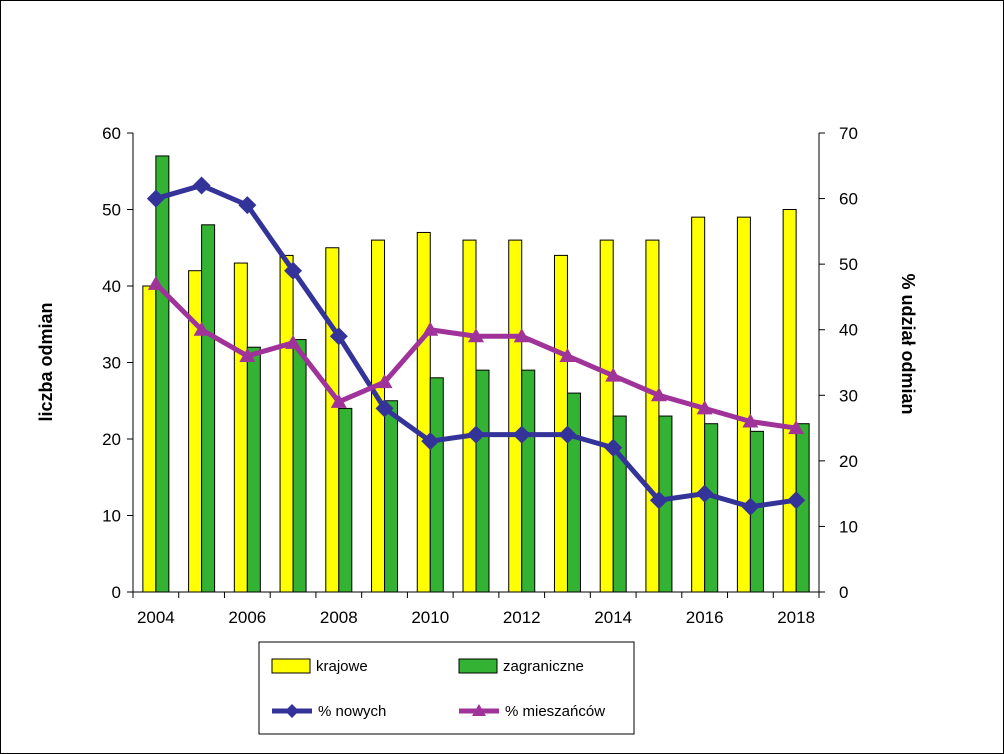 This screenshot has height=754, width=1004. I want to click on x-tick-label-2006: 2006, so click(247, 617).